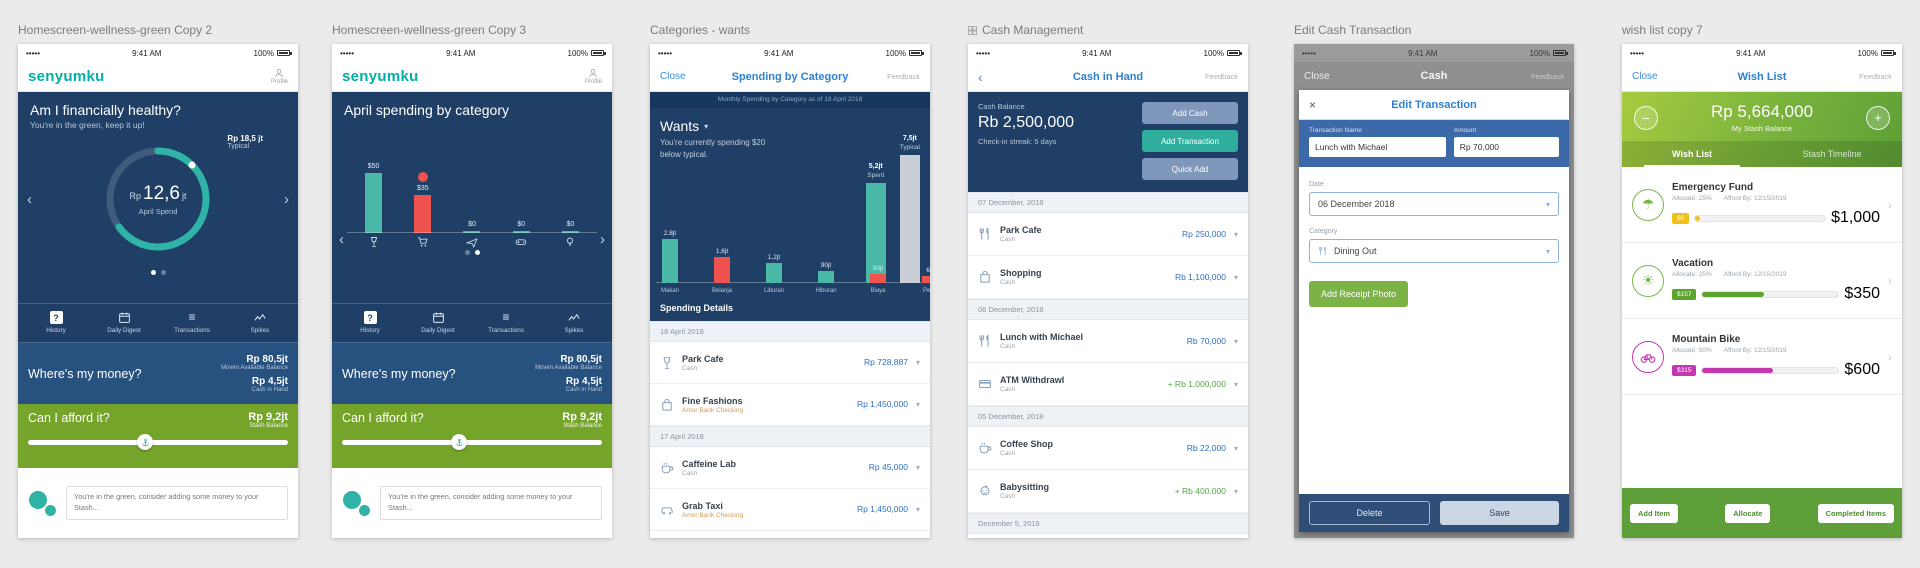  I want to click on tab-stash-timeline: Stash Timeline, so click(1832, 154).